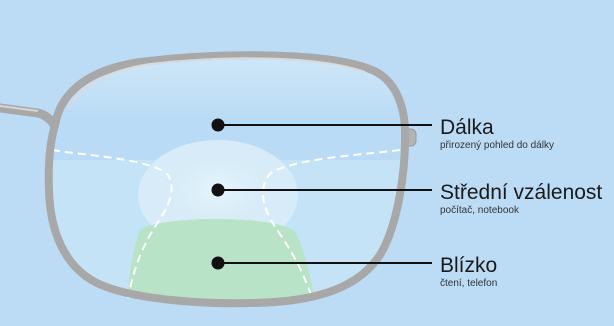 This screenshot has height=326, width=614. I want to click on frame-rim-highlight, so click(217, 83).